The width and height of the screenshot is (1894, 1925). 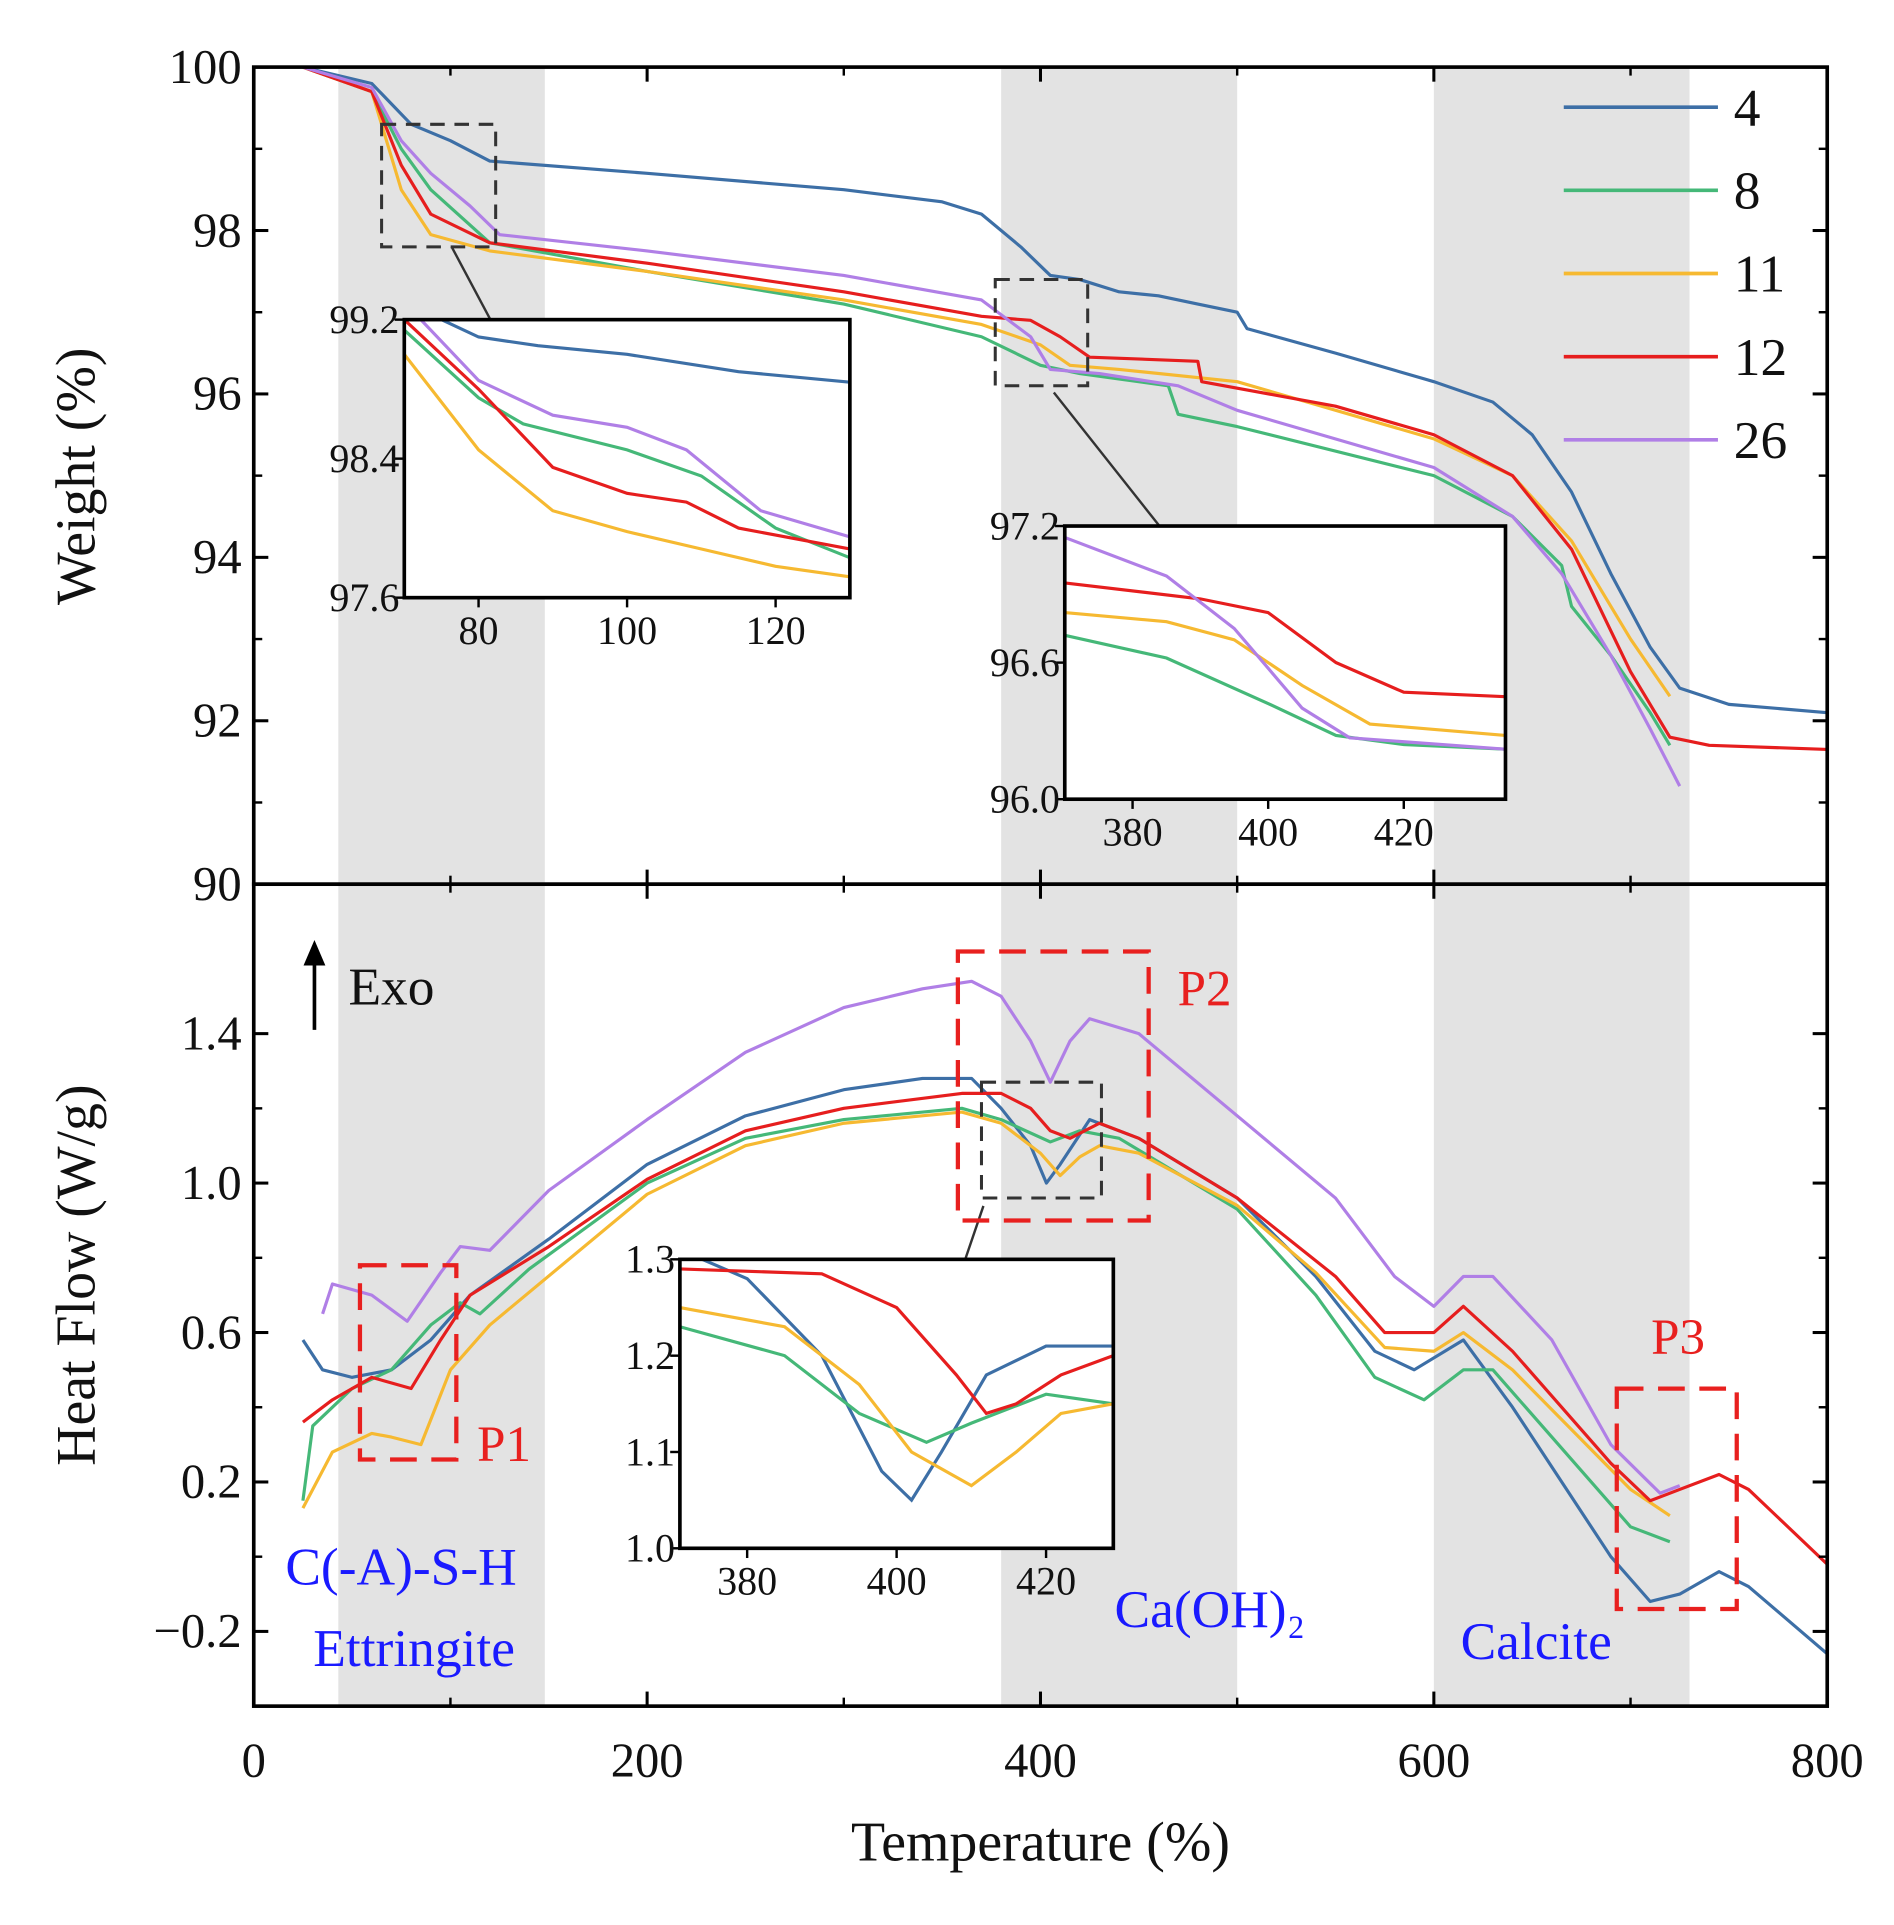 What do you see at coordinates (217, 394) in the screenshot?
I see `y-tick-label-weight: 96` at bounding box center [217, 394].